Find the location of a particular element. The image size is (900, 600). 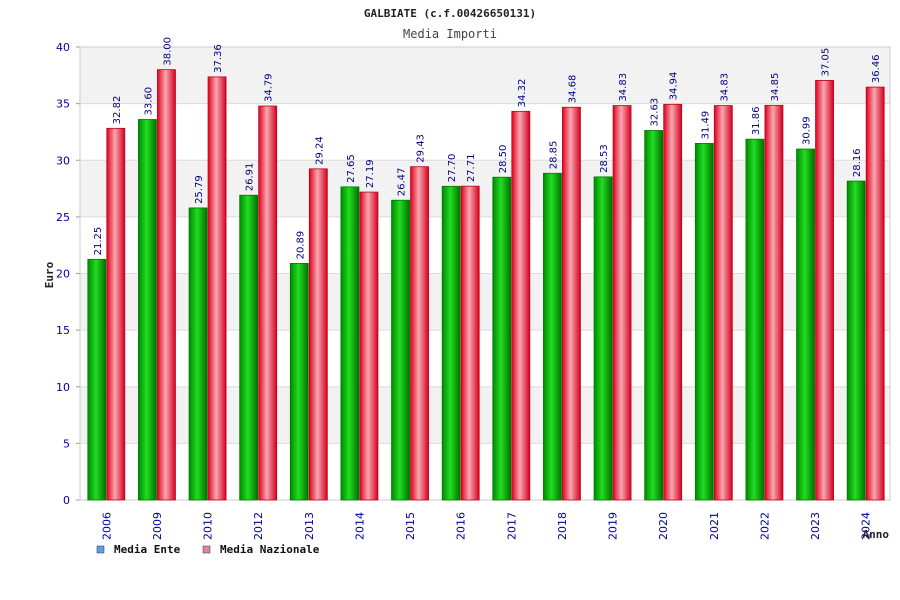

bar-media-ente-2013 is located at coordinates (299, 382).